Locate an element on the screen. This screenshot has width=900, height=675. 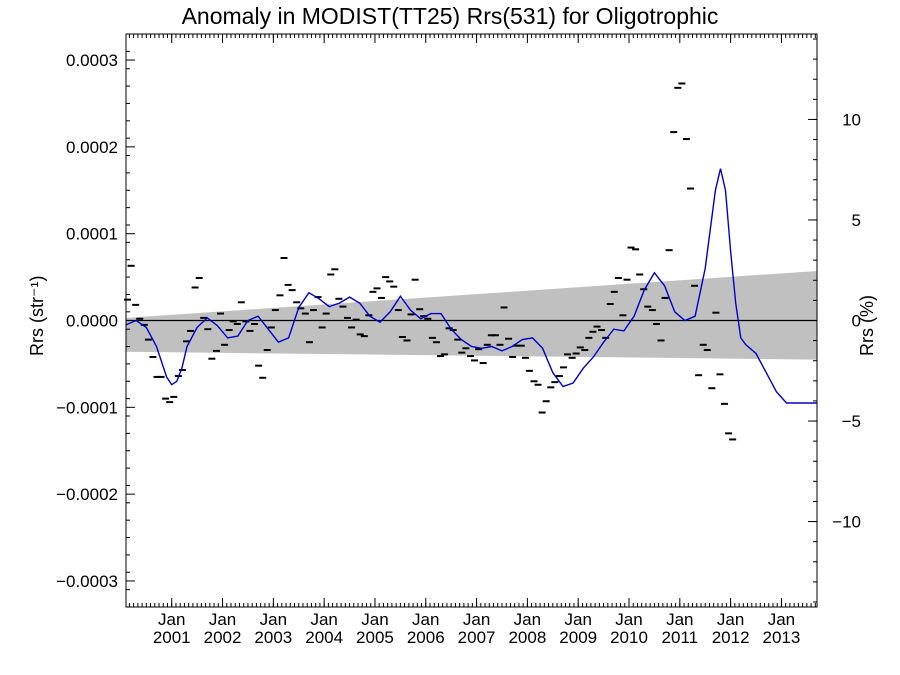
x-tick-year-label: 2012 is located at coordinates (731, 637).